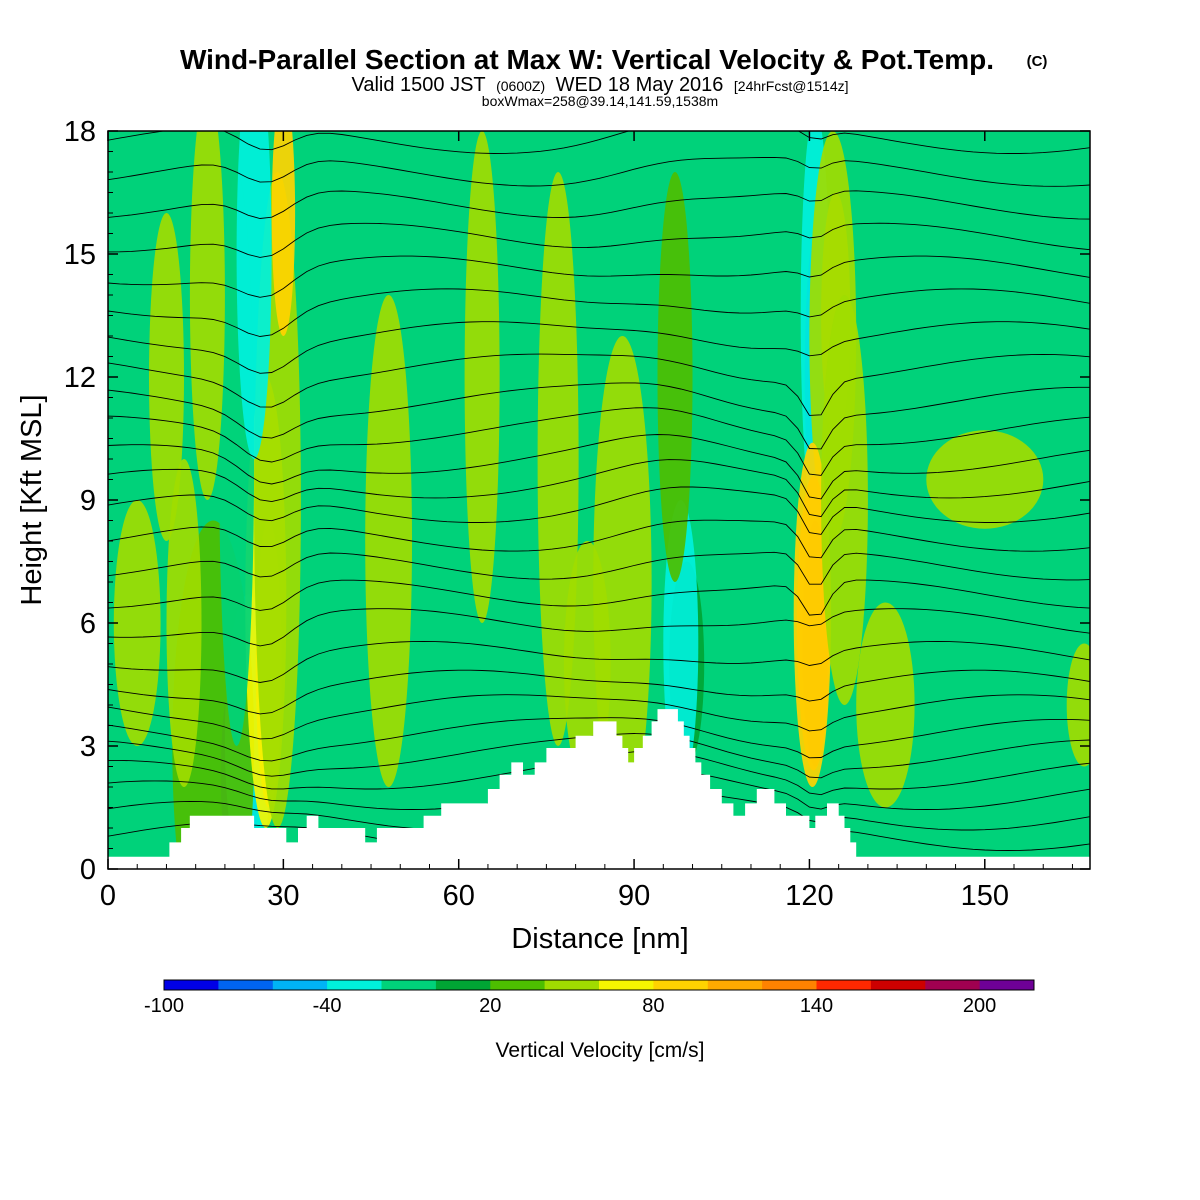 The height and width of the screenshot is (1200, 1200). Describe the element at coordinates (80, 255) in the screenshot. I see `y-tick-label: 15` at that location.